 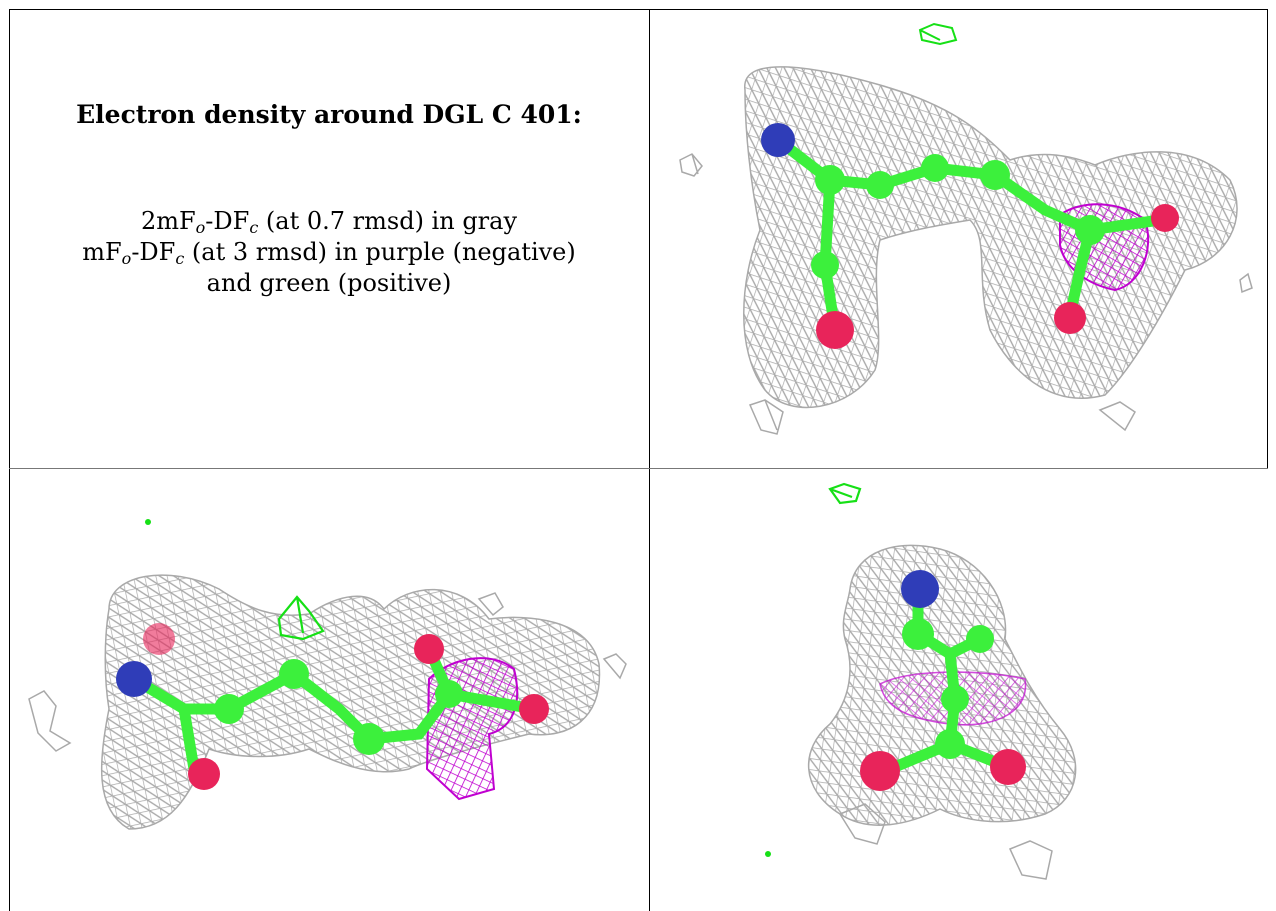 I want to click on mesh-2fofc, so click(x=327, y=702).